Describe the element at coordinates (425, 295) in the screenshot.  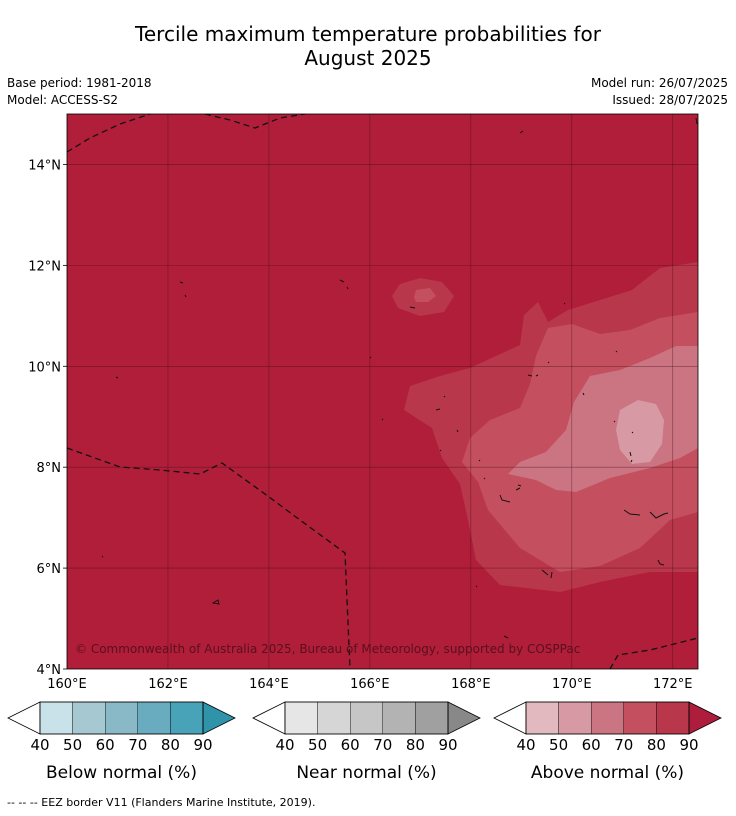
I see `contour-70-80-blob` at that location.